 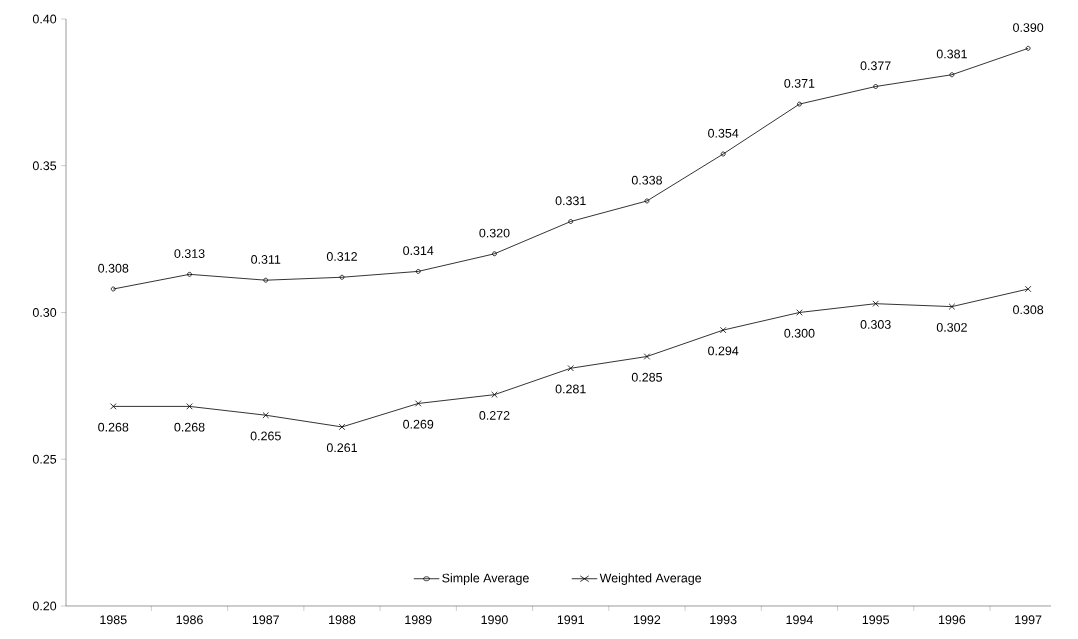 I want to click on data-label: 0.331, so click(x=570, y=201).